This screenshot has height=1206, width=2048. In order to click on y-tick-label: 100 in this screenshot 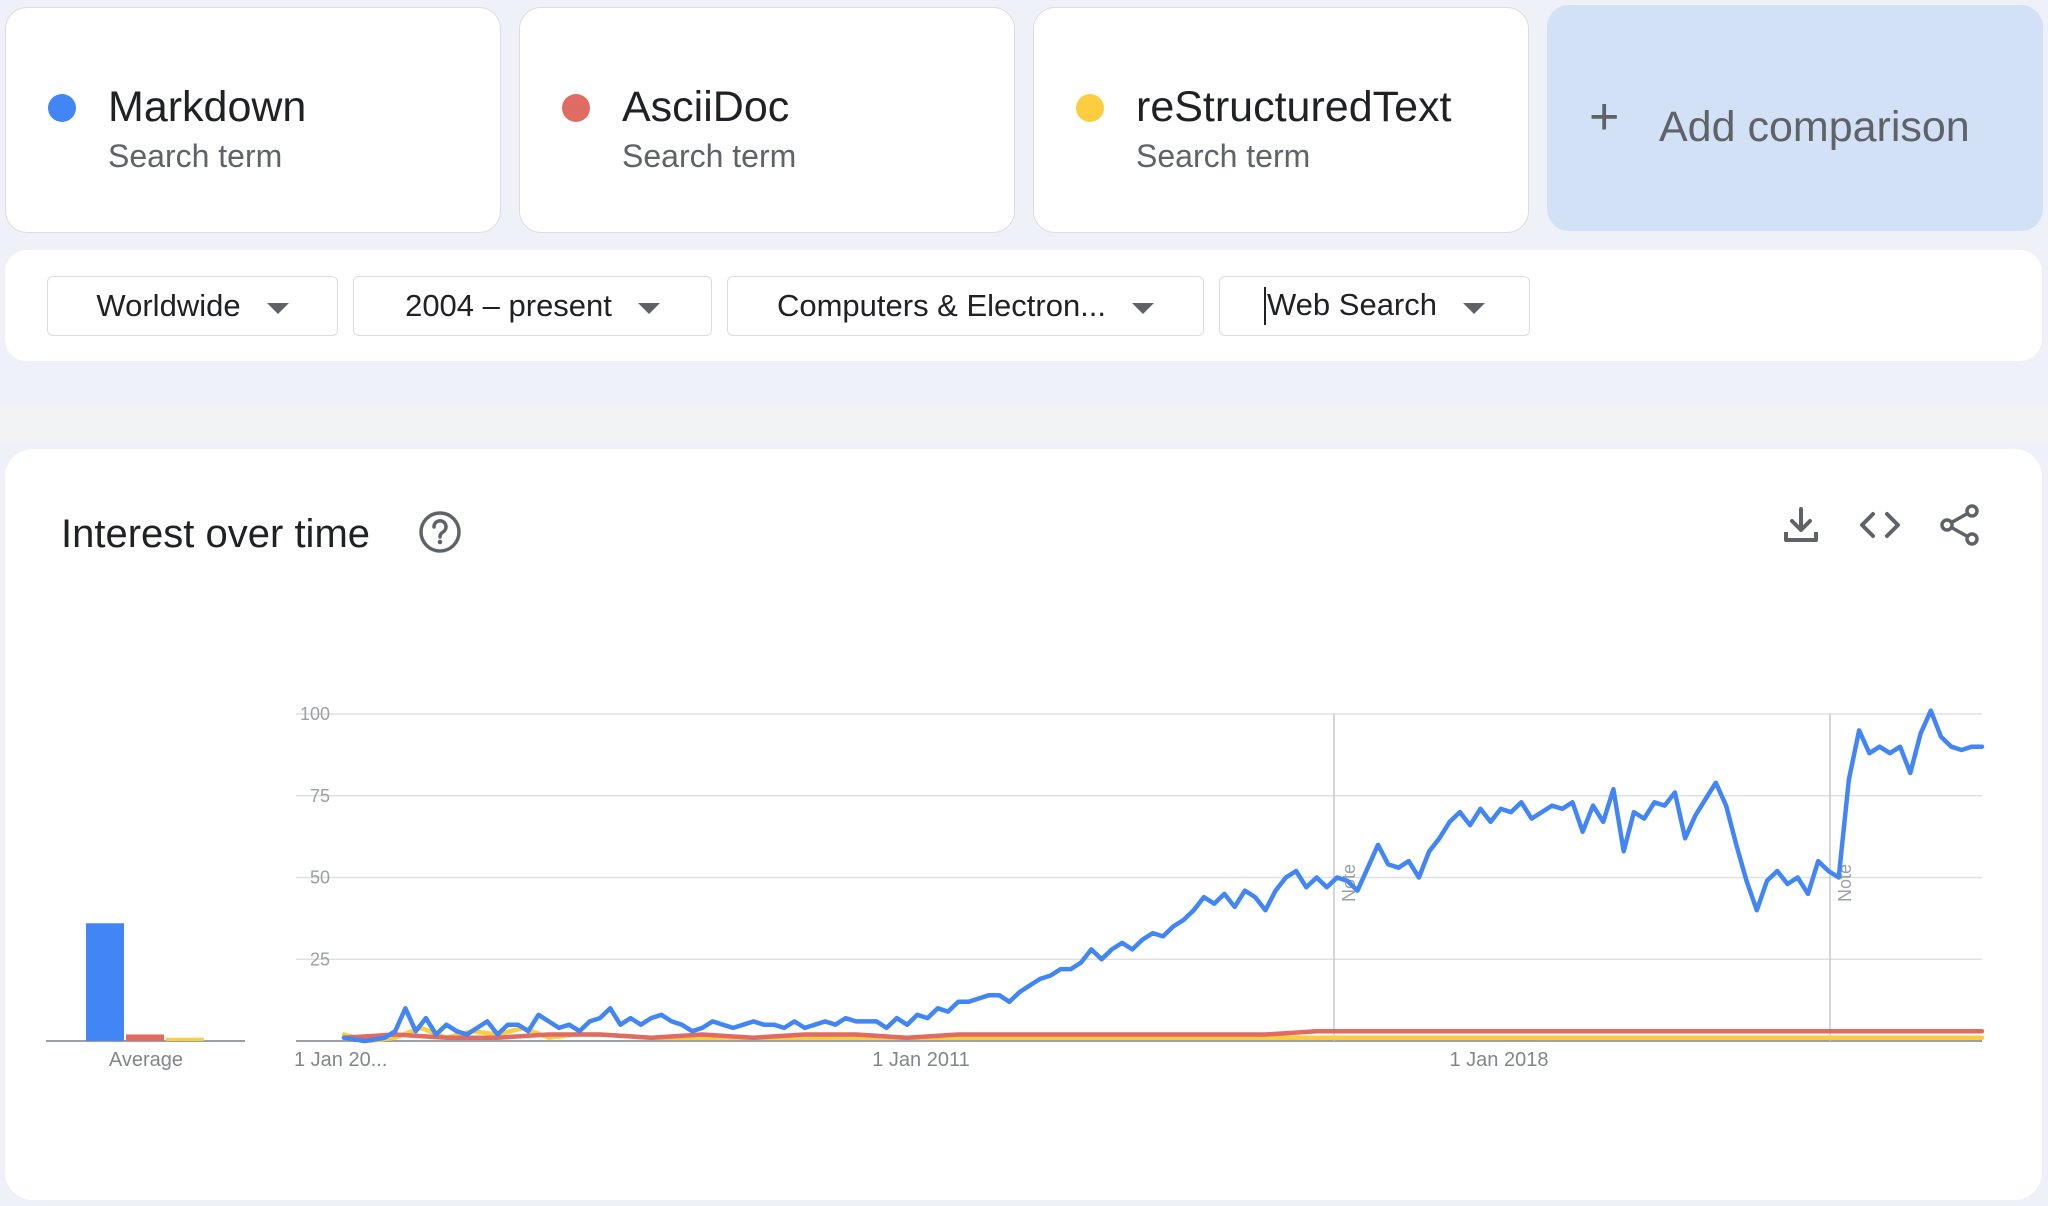, I will do `click(315, 714)`.